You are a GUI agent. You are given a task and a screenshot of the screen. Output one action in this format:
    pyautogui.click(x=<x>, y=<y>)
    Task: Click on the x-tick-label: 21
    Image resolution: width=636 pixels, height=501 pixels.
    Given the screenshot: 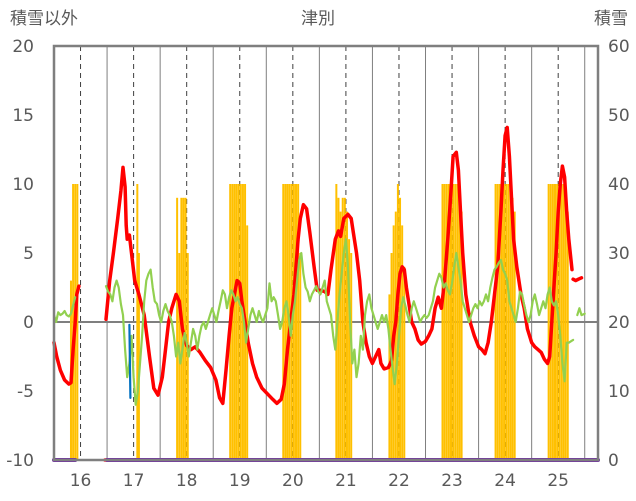 What is the action you would take?
    pyautogui.click(x=346, y=481)
    